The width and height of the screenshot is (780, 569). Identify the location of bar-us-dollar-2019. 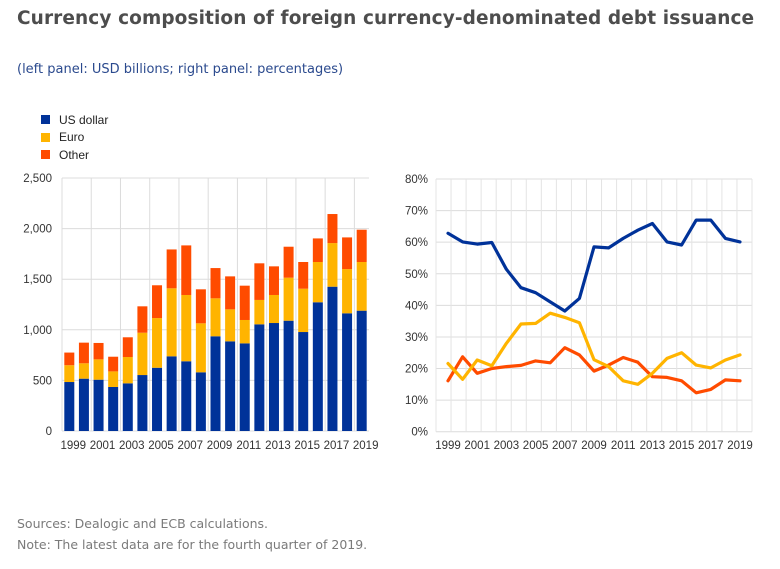
(361, 370).